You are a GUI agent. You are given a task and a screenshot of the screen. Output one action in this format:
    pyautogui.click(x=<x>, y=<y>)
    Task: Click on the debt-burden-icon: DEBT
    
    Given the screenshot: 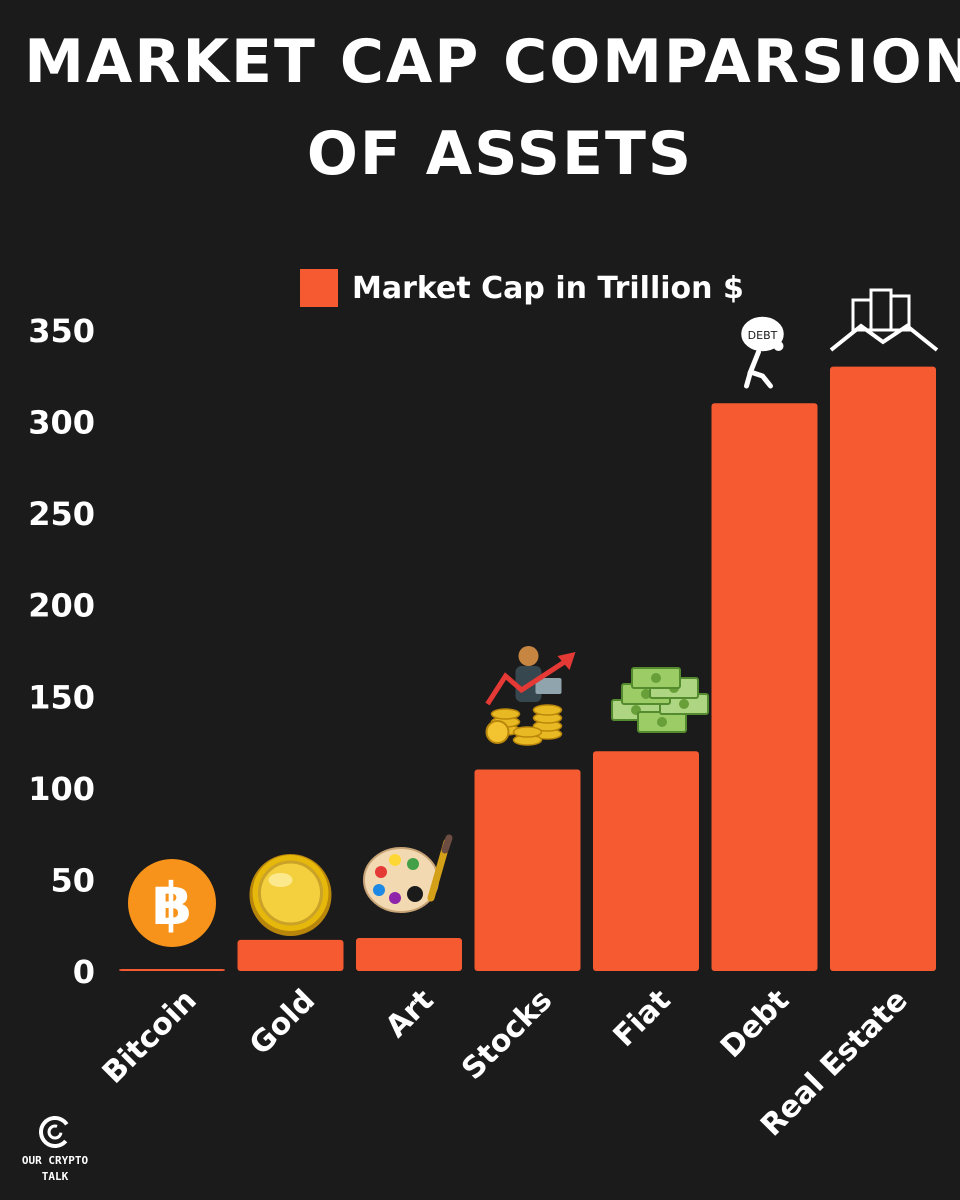 What is the action you would take?
    pyautogui.click(x=762, y=352)
    